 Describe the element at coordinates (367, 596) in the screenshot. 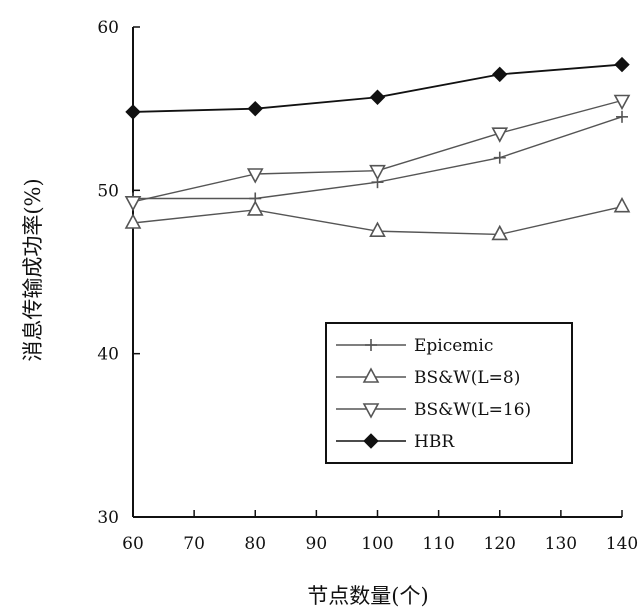

I see `x-axis-title: 节点数量(个)` at that location.